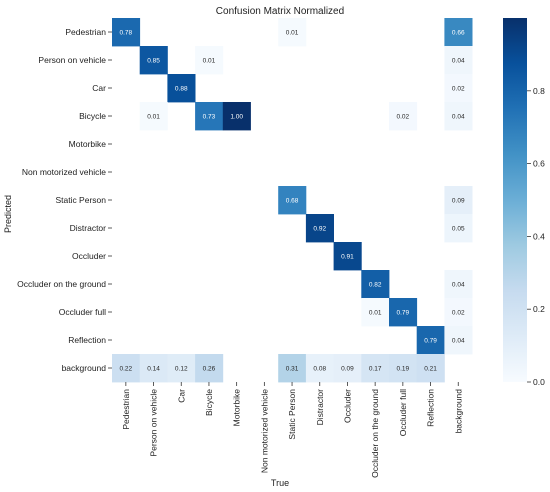 This screenshot has height=492, width=550. What do you see at coordinates (72, 60) in the screenshot?
I see `y-tick-label: Person on vehicle` at bounding box center [72, 60].